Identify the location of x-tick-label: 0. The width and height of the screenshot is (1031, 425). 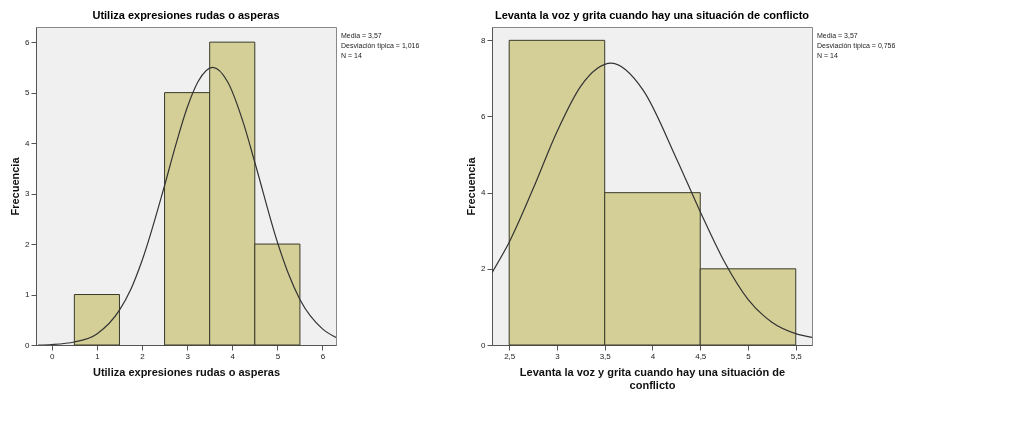
(53, 356).